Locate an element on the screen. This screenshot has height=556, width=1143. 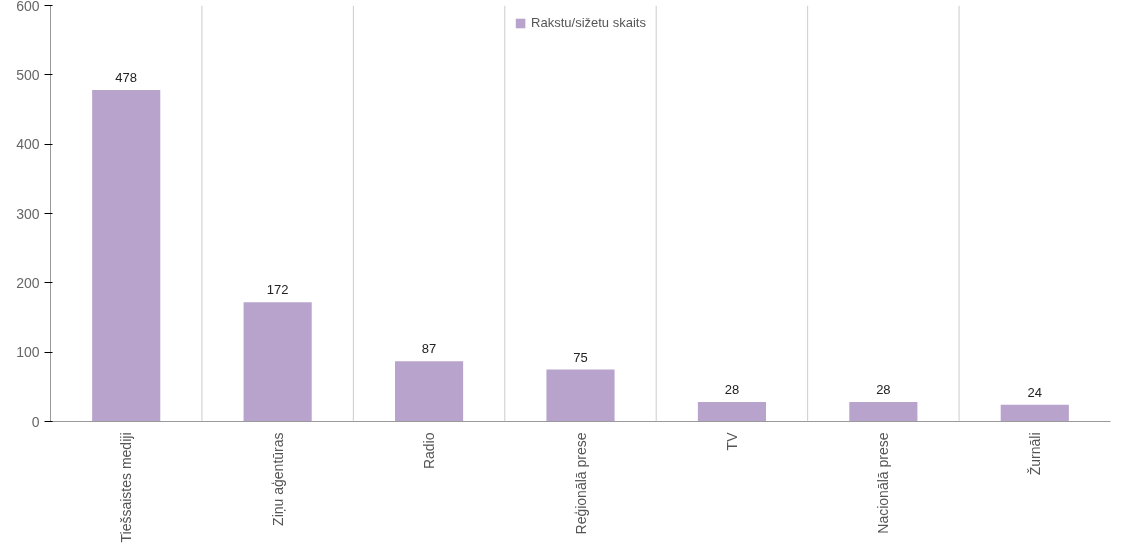
x-tick-label: Radio is located at coordinates (429, 451).